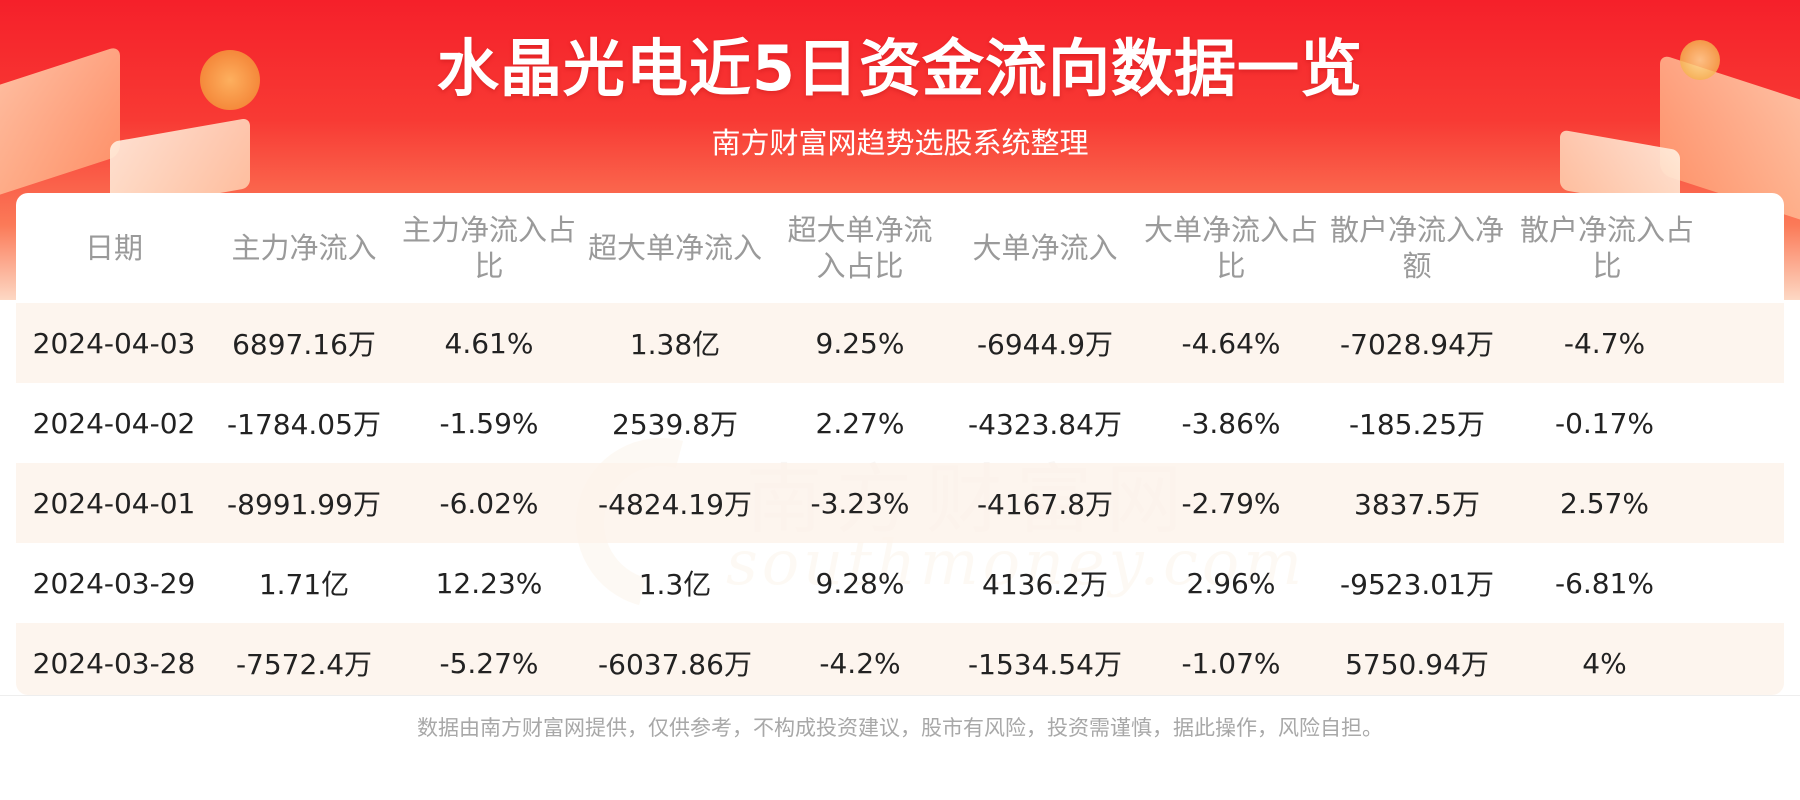 The image size is (1800, 800). I want to click on cell: 4%, so click(1647, 659).